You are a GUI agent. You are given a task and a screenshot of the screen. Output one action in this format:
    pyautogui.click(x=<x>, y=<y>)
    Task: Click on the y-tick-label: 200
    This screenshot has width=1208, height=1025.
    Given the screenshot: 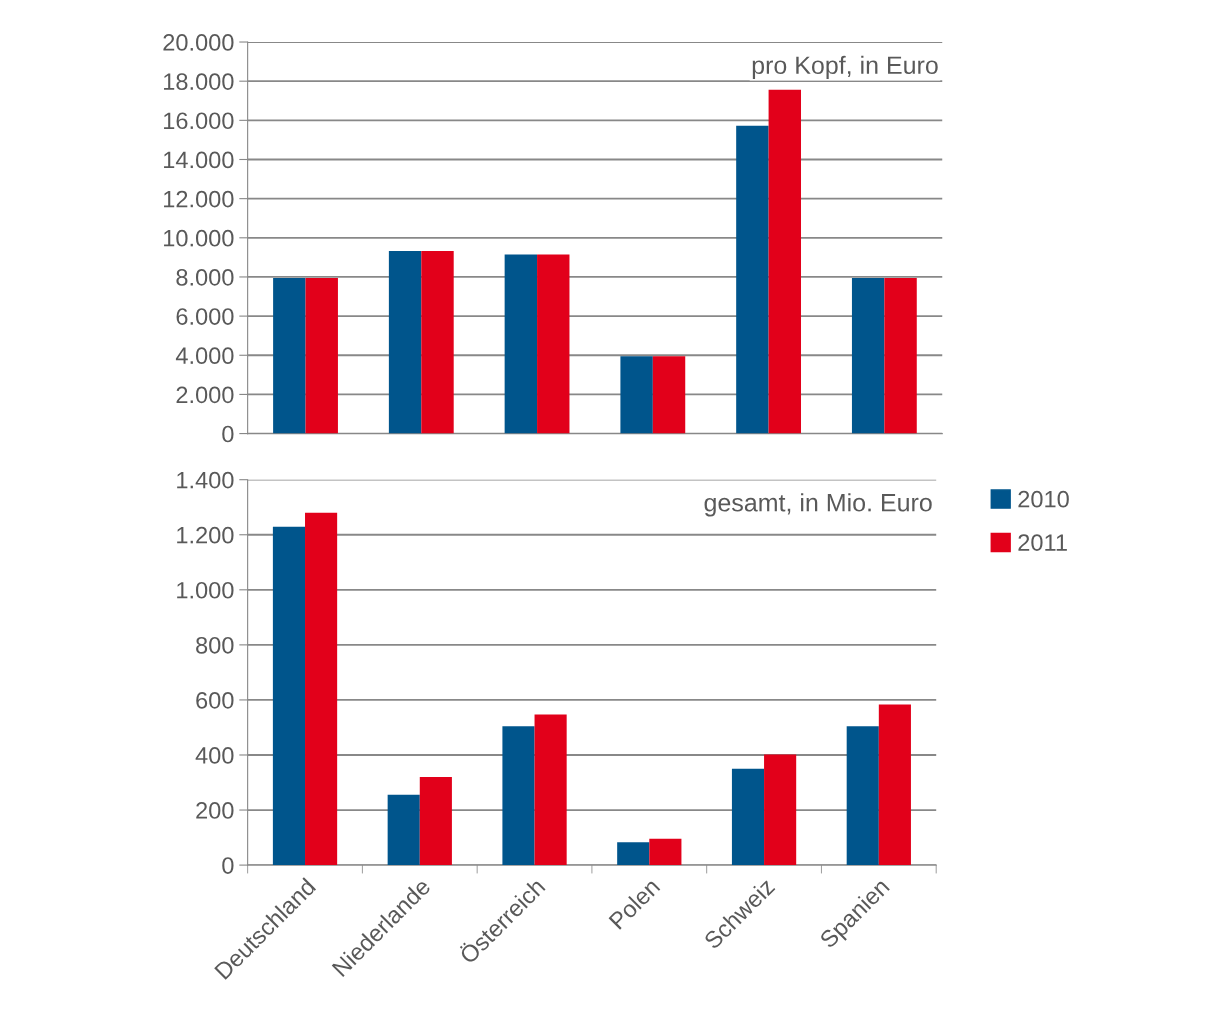 What is the action you would take?
    pyautogui.click(x=215, y=810)
    